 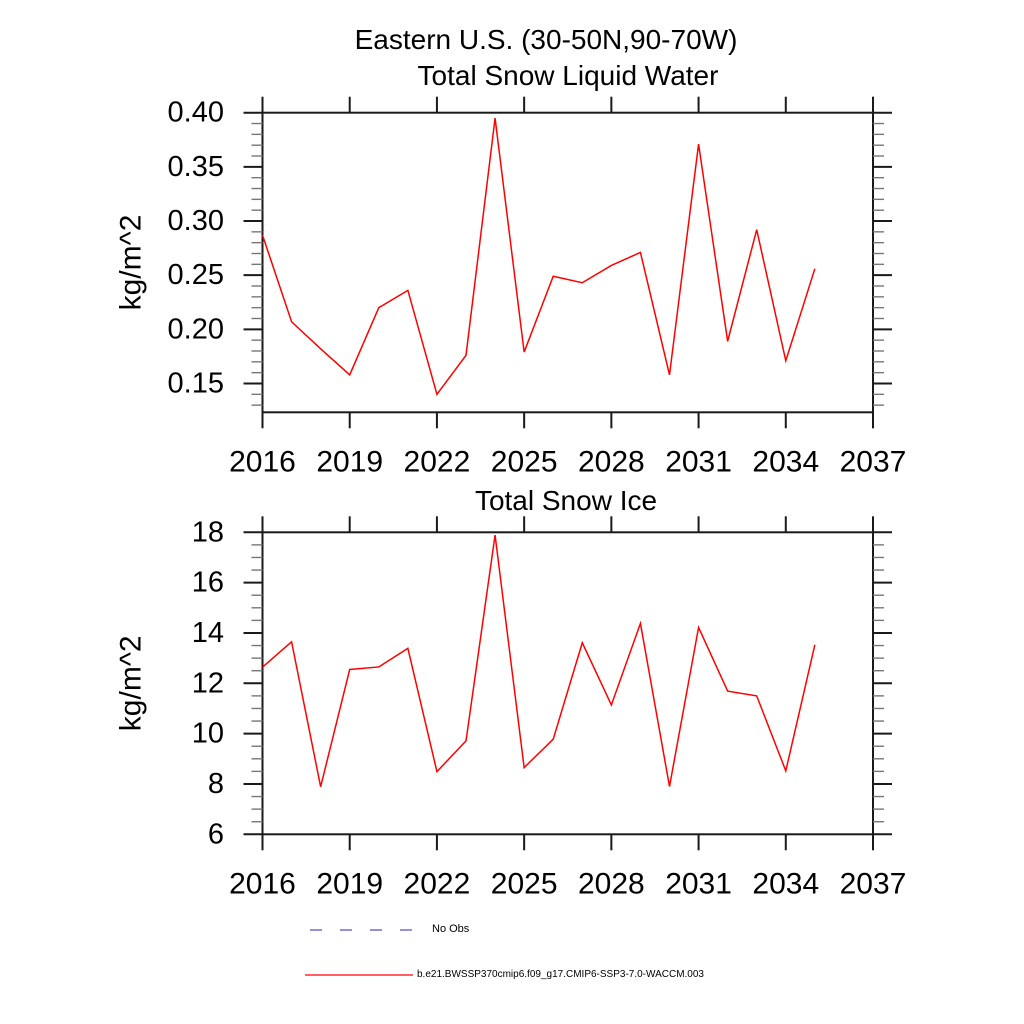 What do you see at coordinates (208, 633) in the screenshot?
I see `y-tick-label: 14` at bounding box center [208, 633].